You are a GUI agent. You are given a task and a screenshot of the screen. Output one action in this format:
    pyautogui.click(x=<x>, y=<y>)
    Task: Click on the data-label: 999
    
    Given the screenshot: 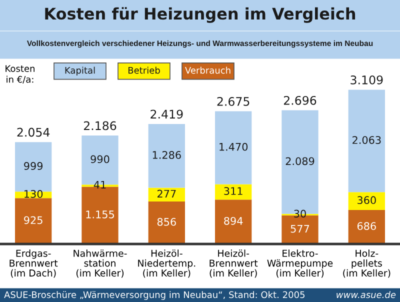 What is the action you would take?
    pyautogui.click(x=33, y=166)
    